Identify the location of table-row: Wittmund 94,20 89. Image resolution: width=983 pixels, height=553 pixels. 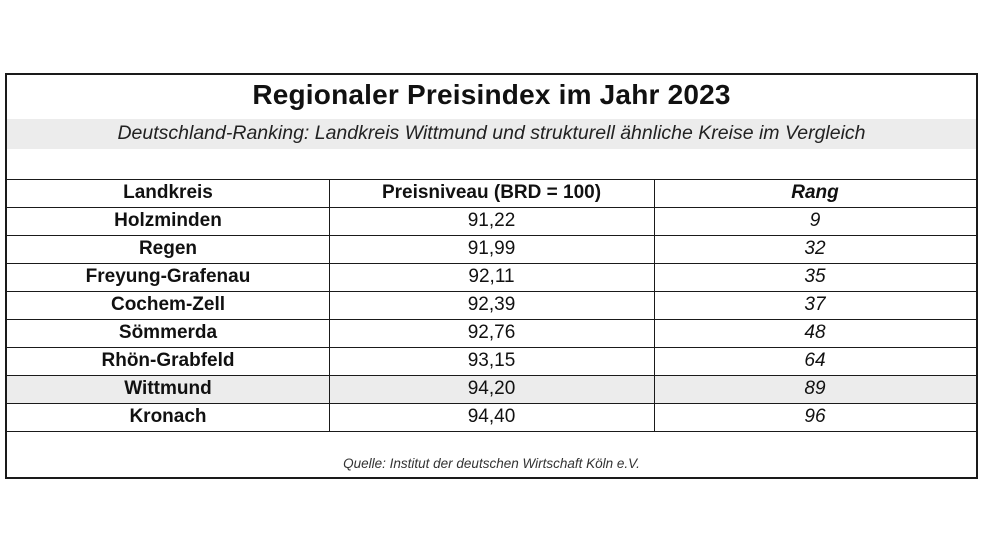
(491, 389).